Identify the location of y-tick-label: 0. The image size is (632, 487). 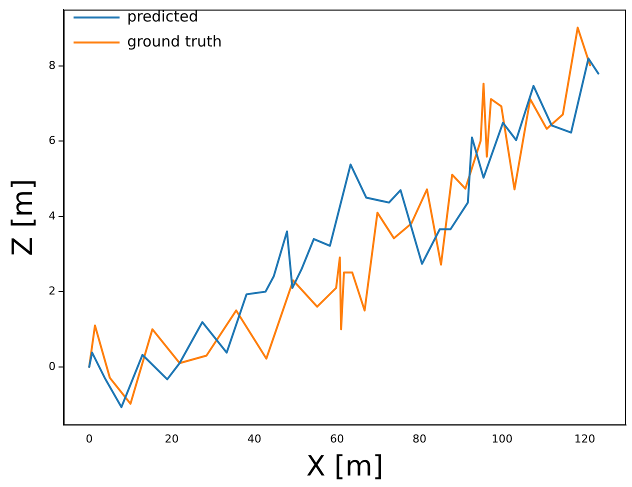
(52, 366).